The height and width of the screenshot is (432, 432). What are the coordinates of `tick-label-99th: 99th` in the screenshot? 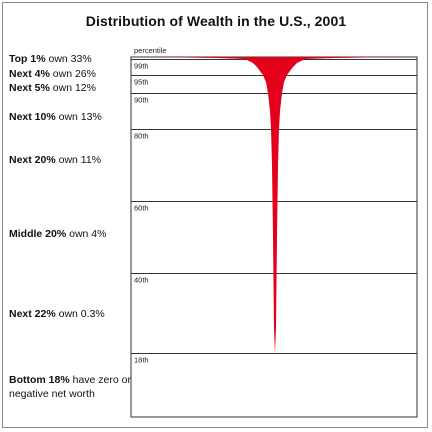 It's located at (141, 66).